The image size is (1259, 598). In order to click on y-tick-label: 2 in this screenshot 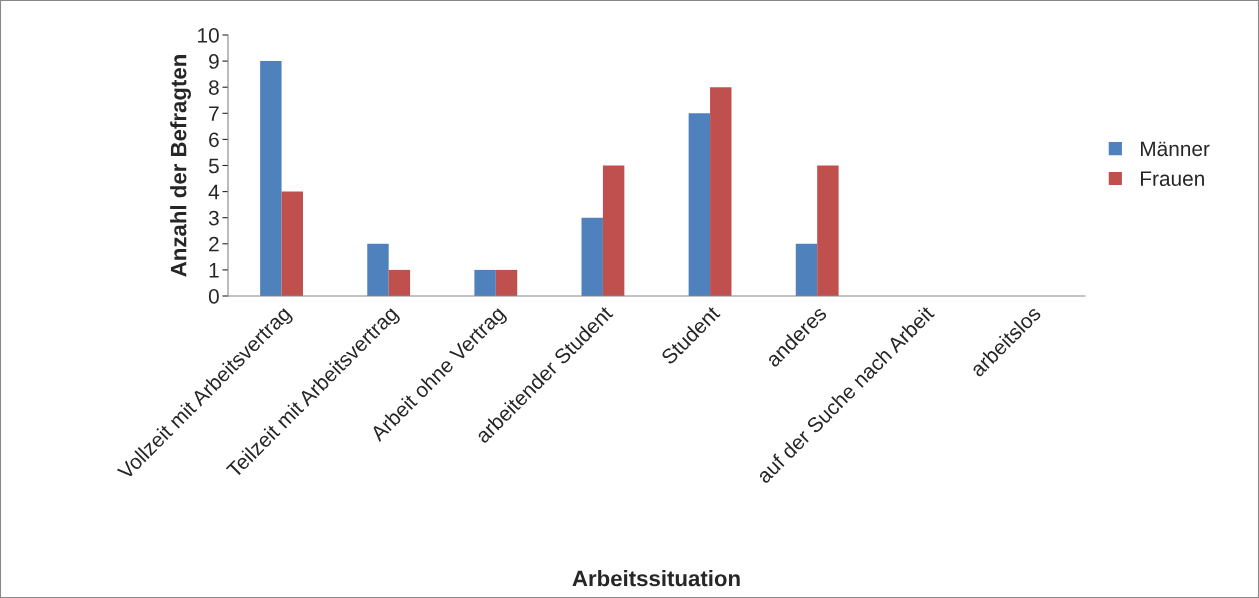, I will do `click(214, 244)`.